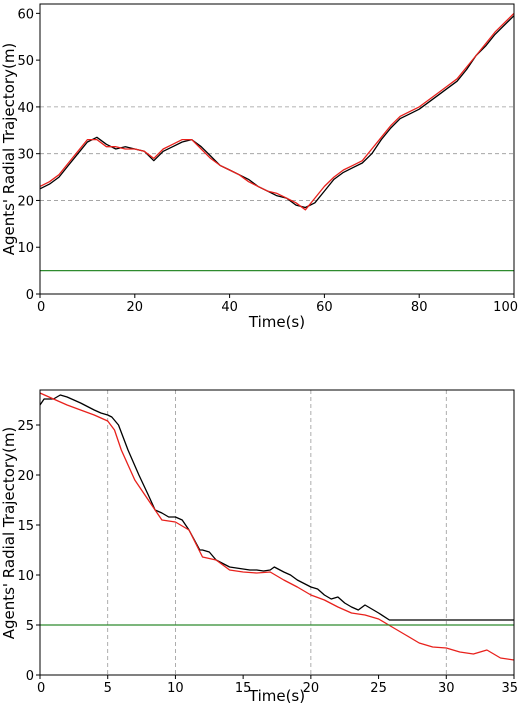  What do you see at coordinates (419, 307) in the screenshot?
I see `x-tick-label: 80` at bounding box center [419, 307].